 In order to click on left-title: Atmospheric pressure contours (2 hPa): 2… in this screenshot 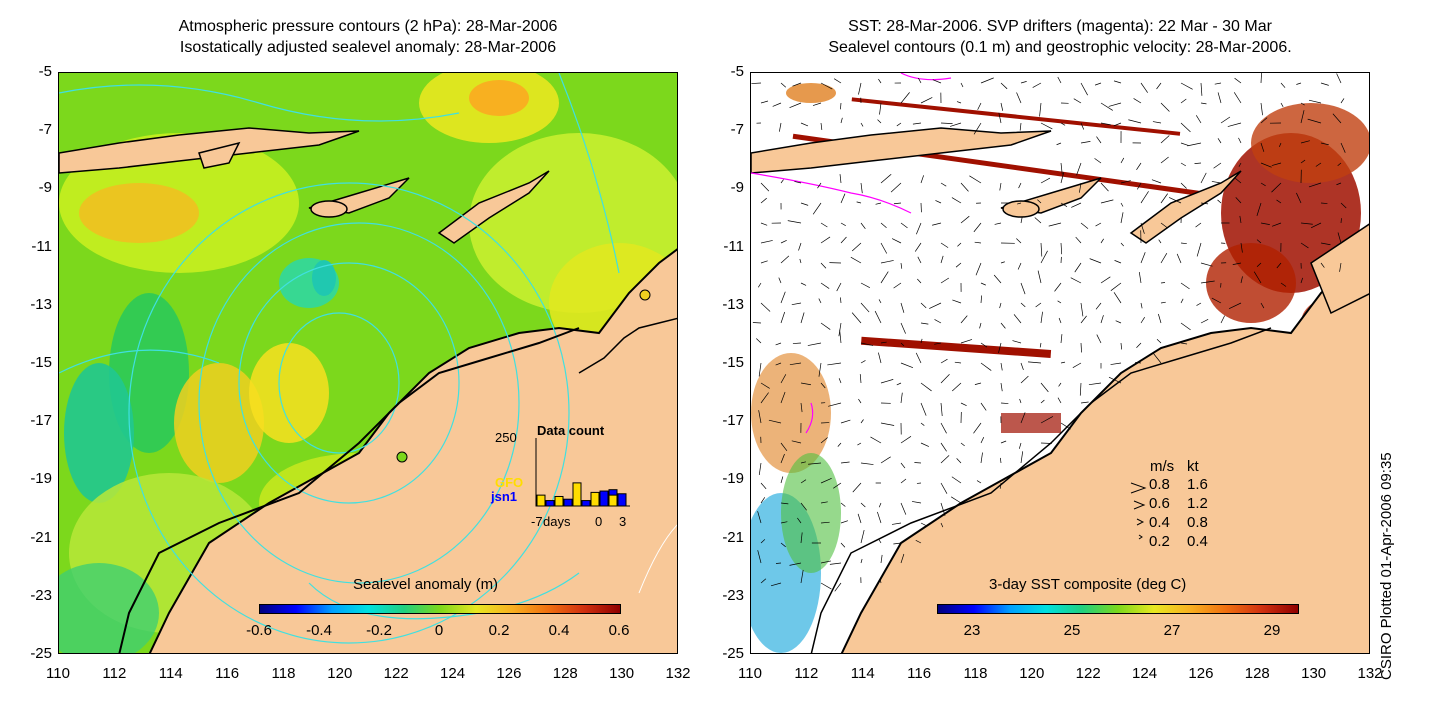, I will do `click(368, 37)`.